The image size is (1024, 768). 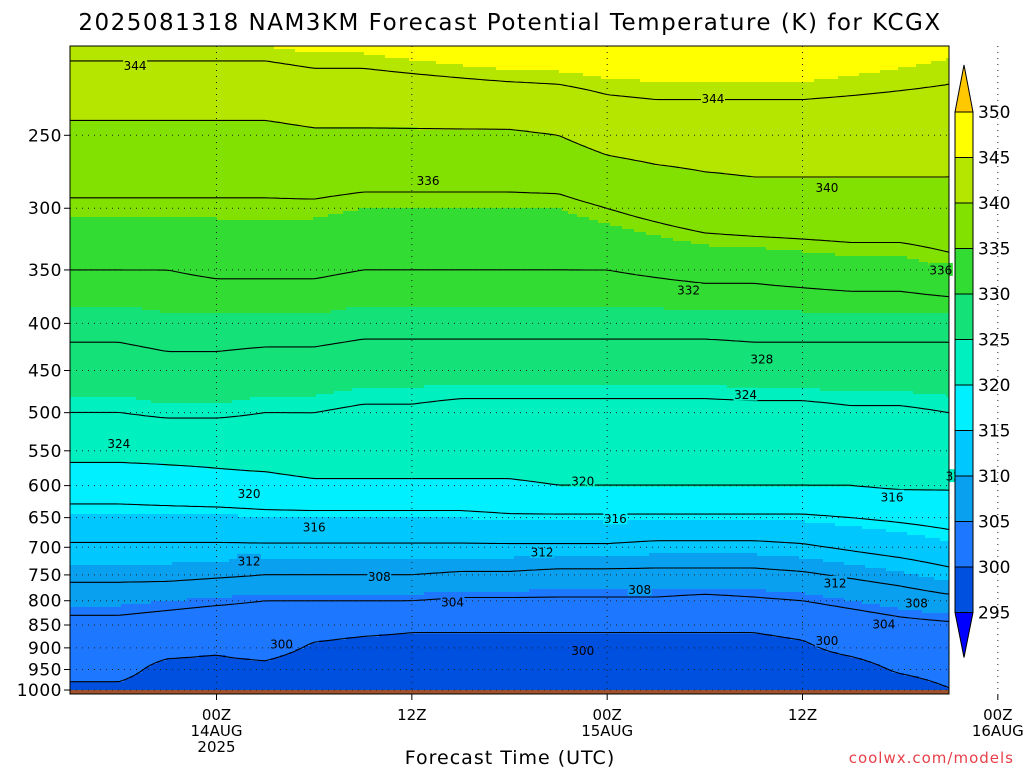 I want to click on x-tick-date-label: 15AUG, so click(x=607, y=731).